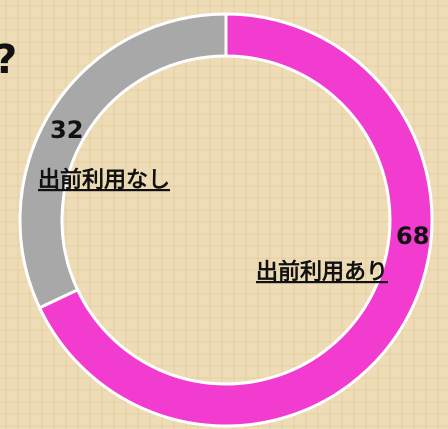 The height and width of the screenshot is (429, 448). What do you see at coordinates (322, 272) in the screenshot?
I see `category-label: 出前利用あり` at bounding box center [322, 272].